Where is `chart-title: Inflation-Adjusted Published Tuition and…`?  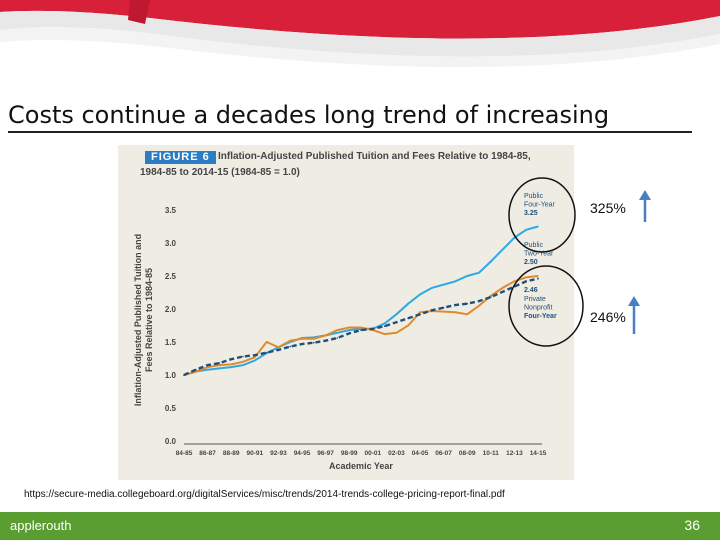
chart-title: Inflation-Adjusted Published Tuition and… is located at coordinates (374, 156).